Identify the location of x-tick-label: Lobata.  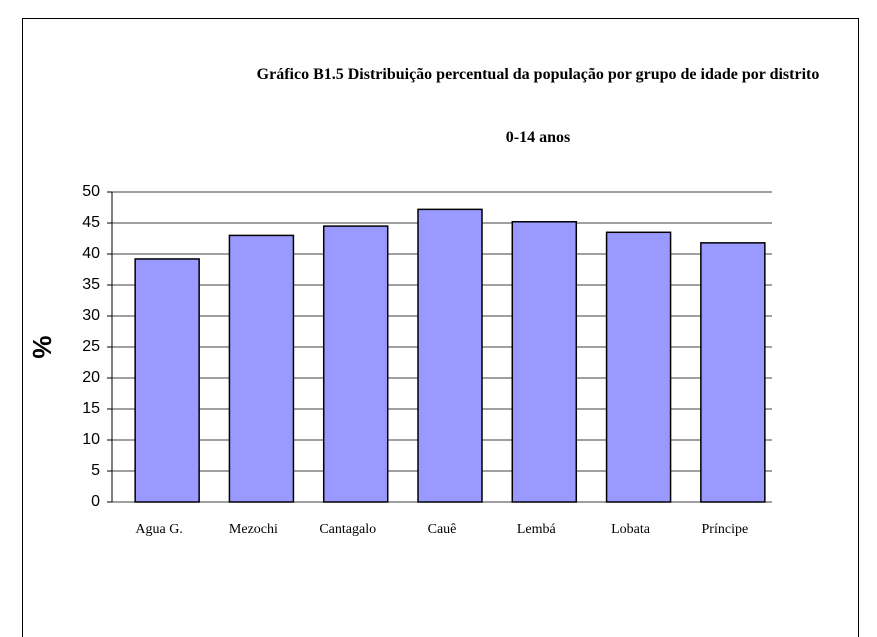
(631, 529).